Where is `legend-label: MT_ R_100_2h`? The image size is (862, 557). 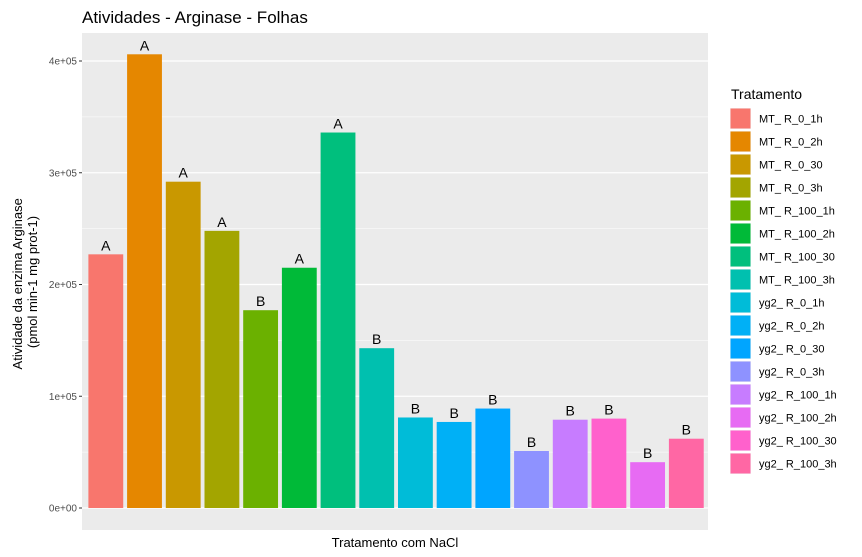
legend-label: MT_ R_100_2h is located at coordinates (797, 235).